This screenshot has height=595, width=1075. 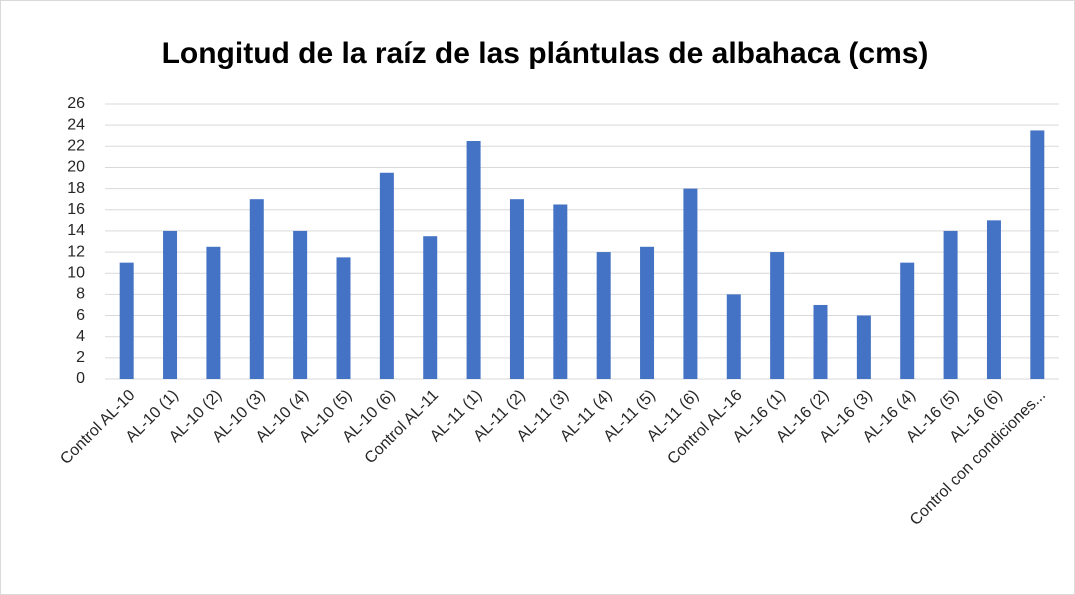 I want to click on y-tick-label: 4, so click(x=80, y=336).